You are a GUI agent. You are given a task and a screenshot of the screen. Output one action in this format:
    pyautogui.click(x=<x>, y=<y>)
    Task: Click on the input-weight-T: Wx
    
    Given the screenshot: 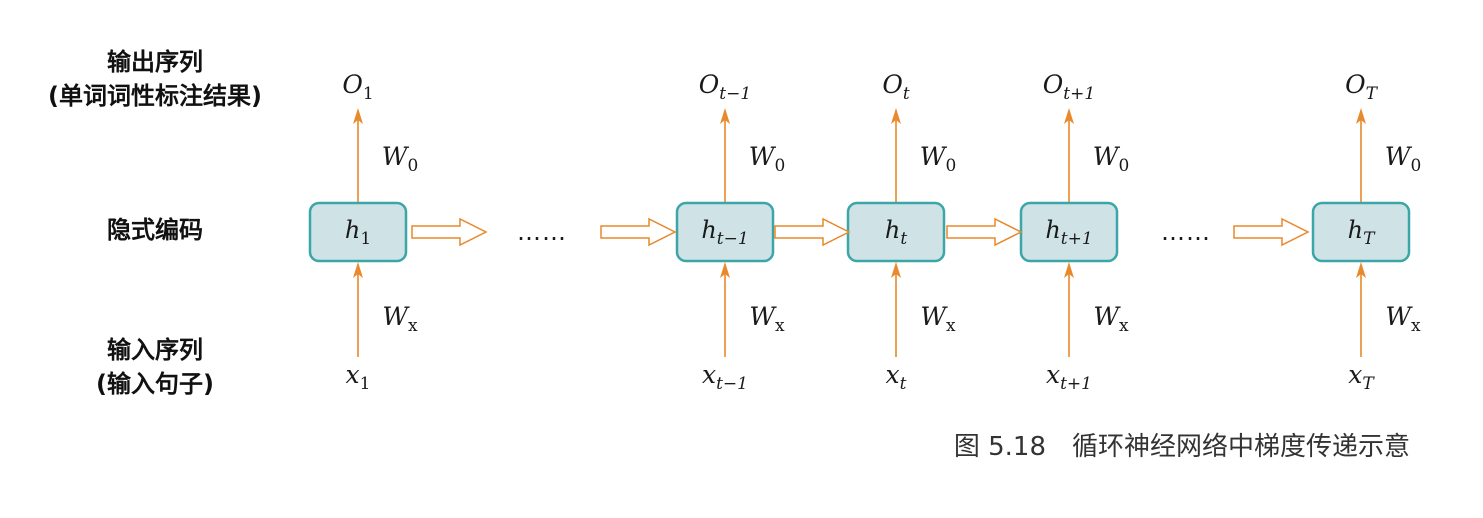 What is the action you would take?
    pyautogui.click(x=1403, y=319)
    